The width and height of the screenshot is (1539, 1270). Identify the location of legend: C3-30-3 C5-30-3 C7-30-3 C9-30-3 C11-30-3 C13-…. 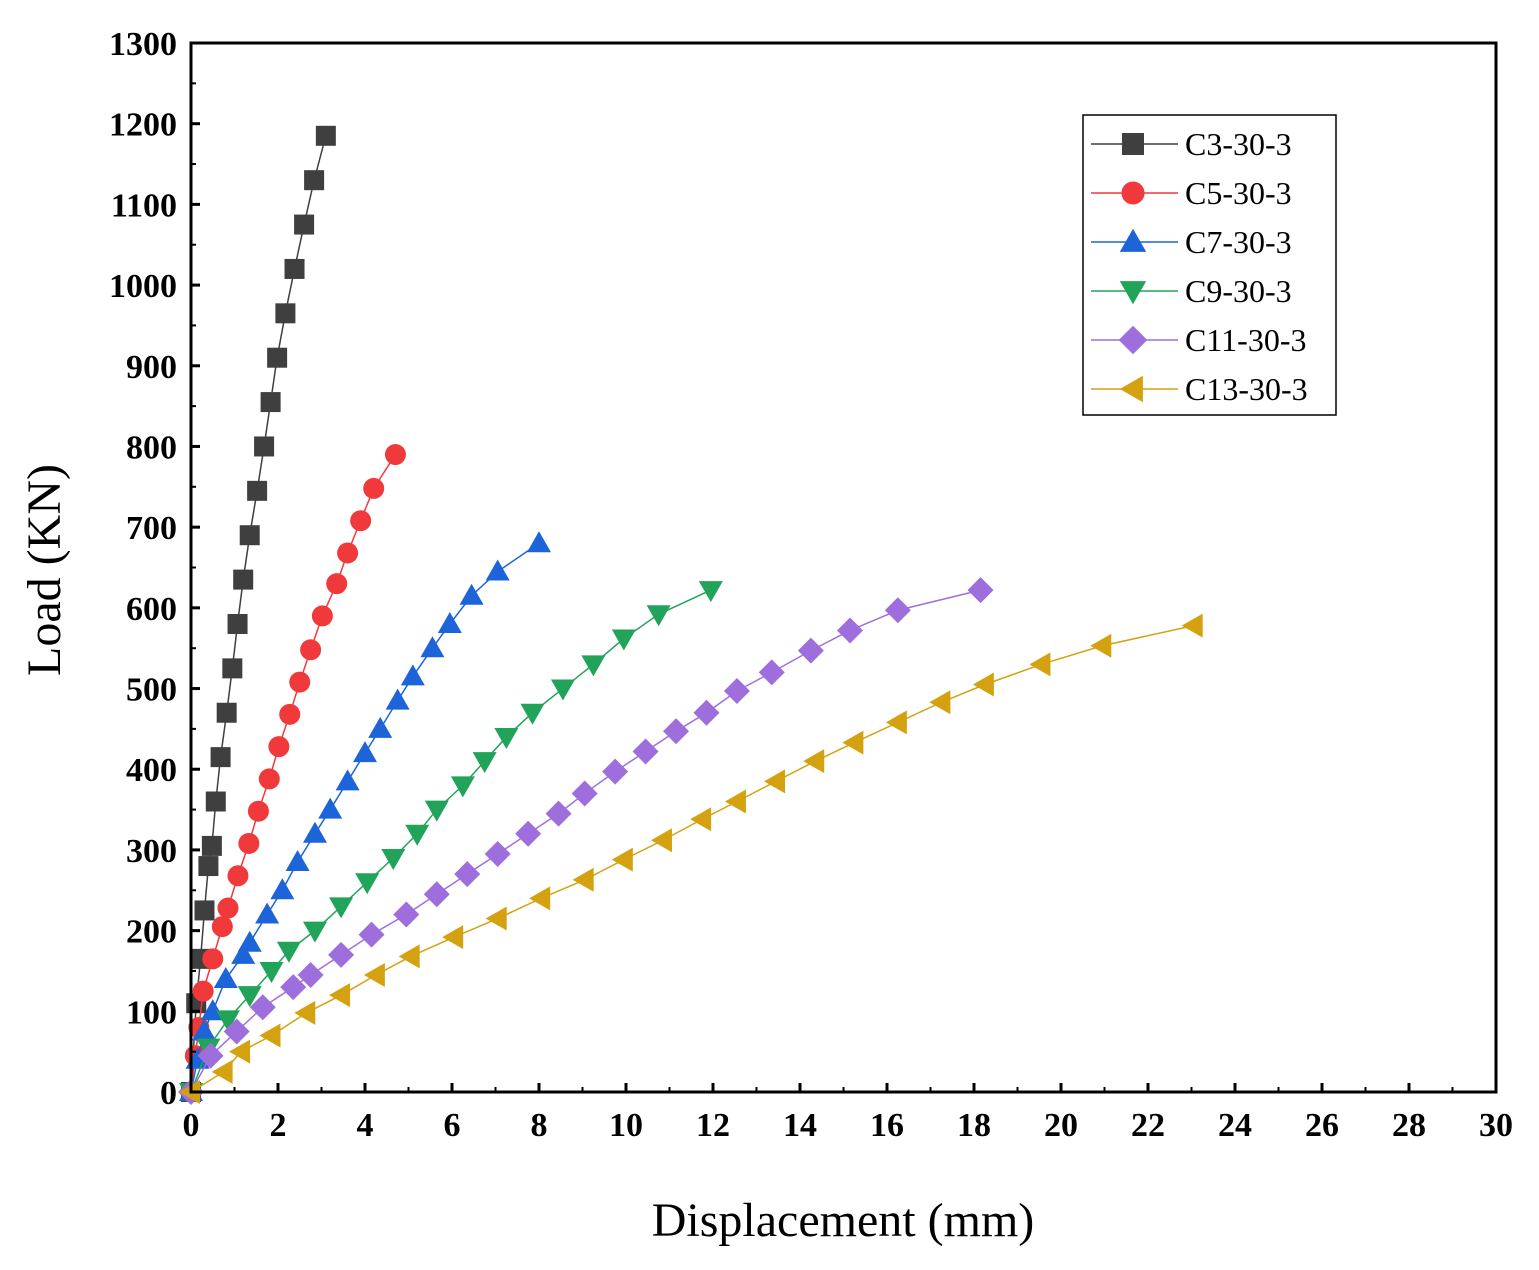
(1209, 265).